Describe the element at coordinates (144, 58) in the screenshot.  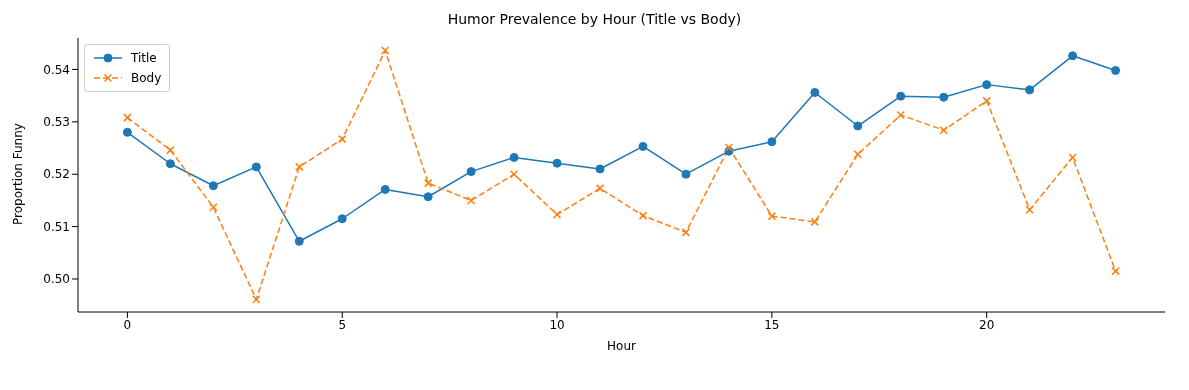
I see `legend-label: Title` at that location.